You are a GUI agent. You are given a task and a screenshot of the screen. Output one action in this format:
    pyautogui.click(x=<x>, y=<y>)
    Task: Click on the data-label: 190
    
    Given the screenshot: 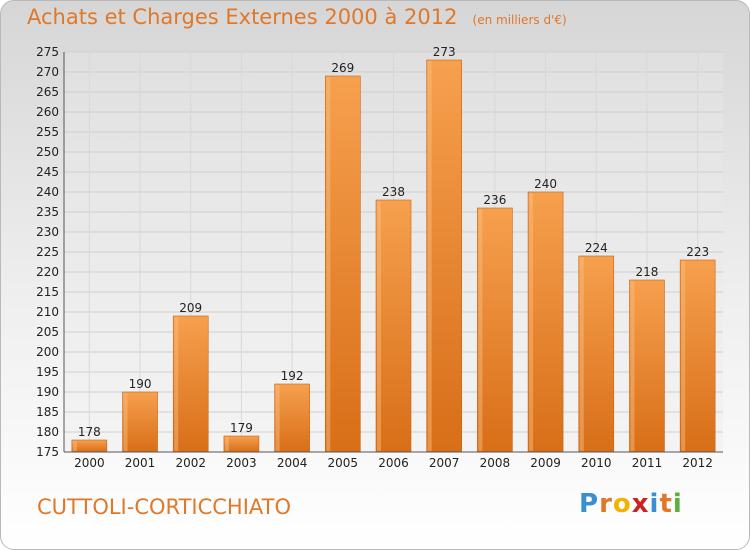 What is the action you would take?
    pyautogui.click(x=140, y=384)
    